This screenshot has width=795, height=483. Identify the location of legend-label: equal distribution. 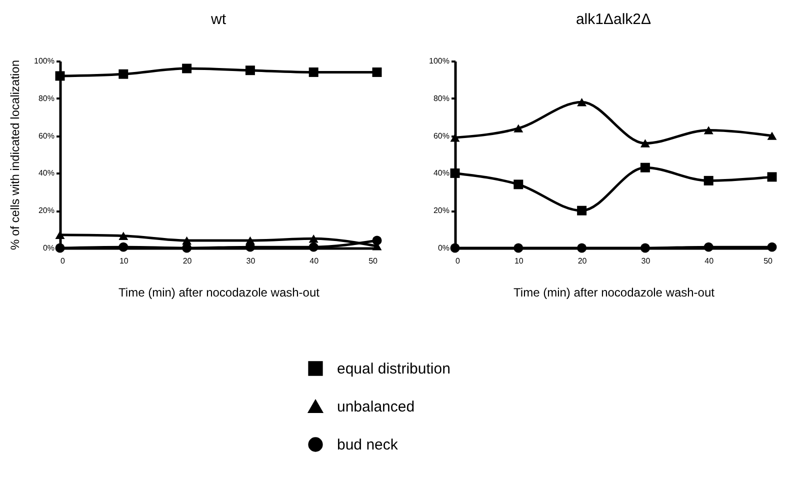
(393, 369).